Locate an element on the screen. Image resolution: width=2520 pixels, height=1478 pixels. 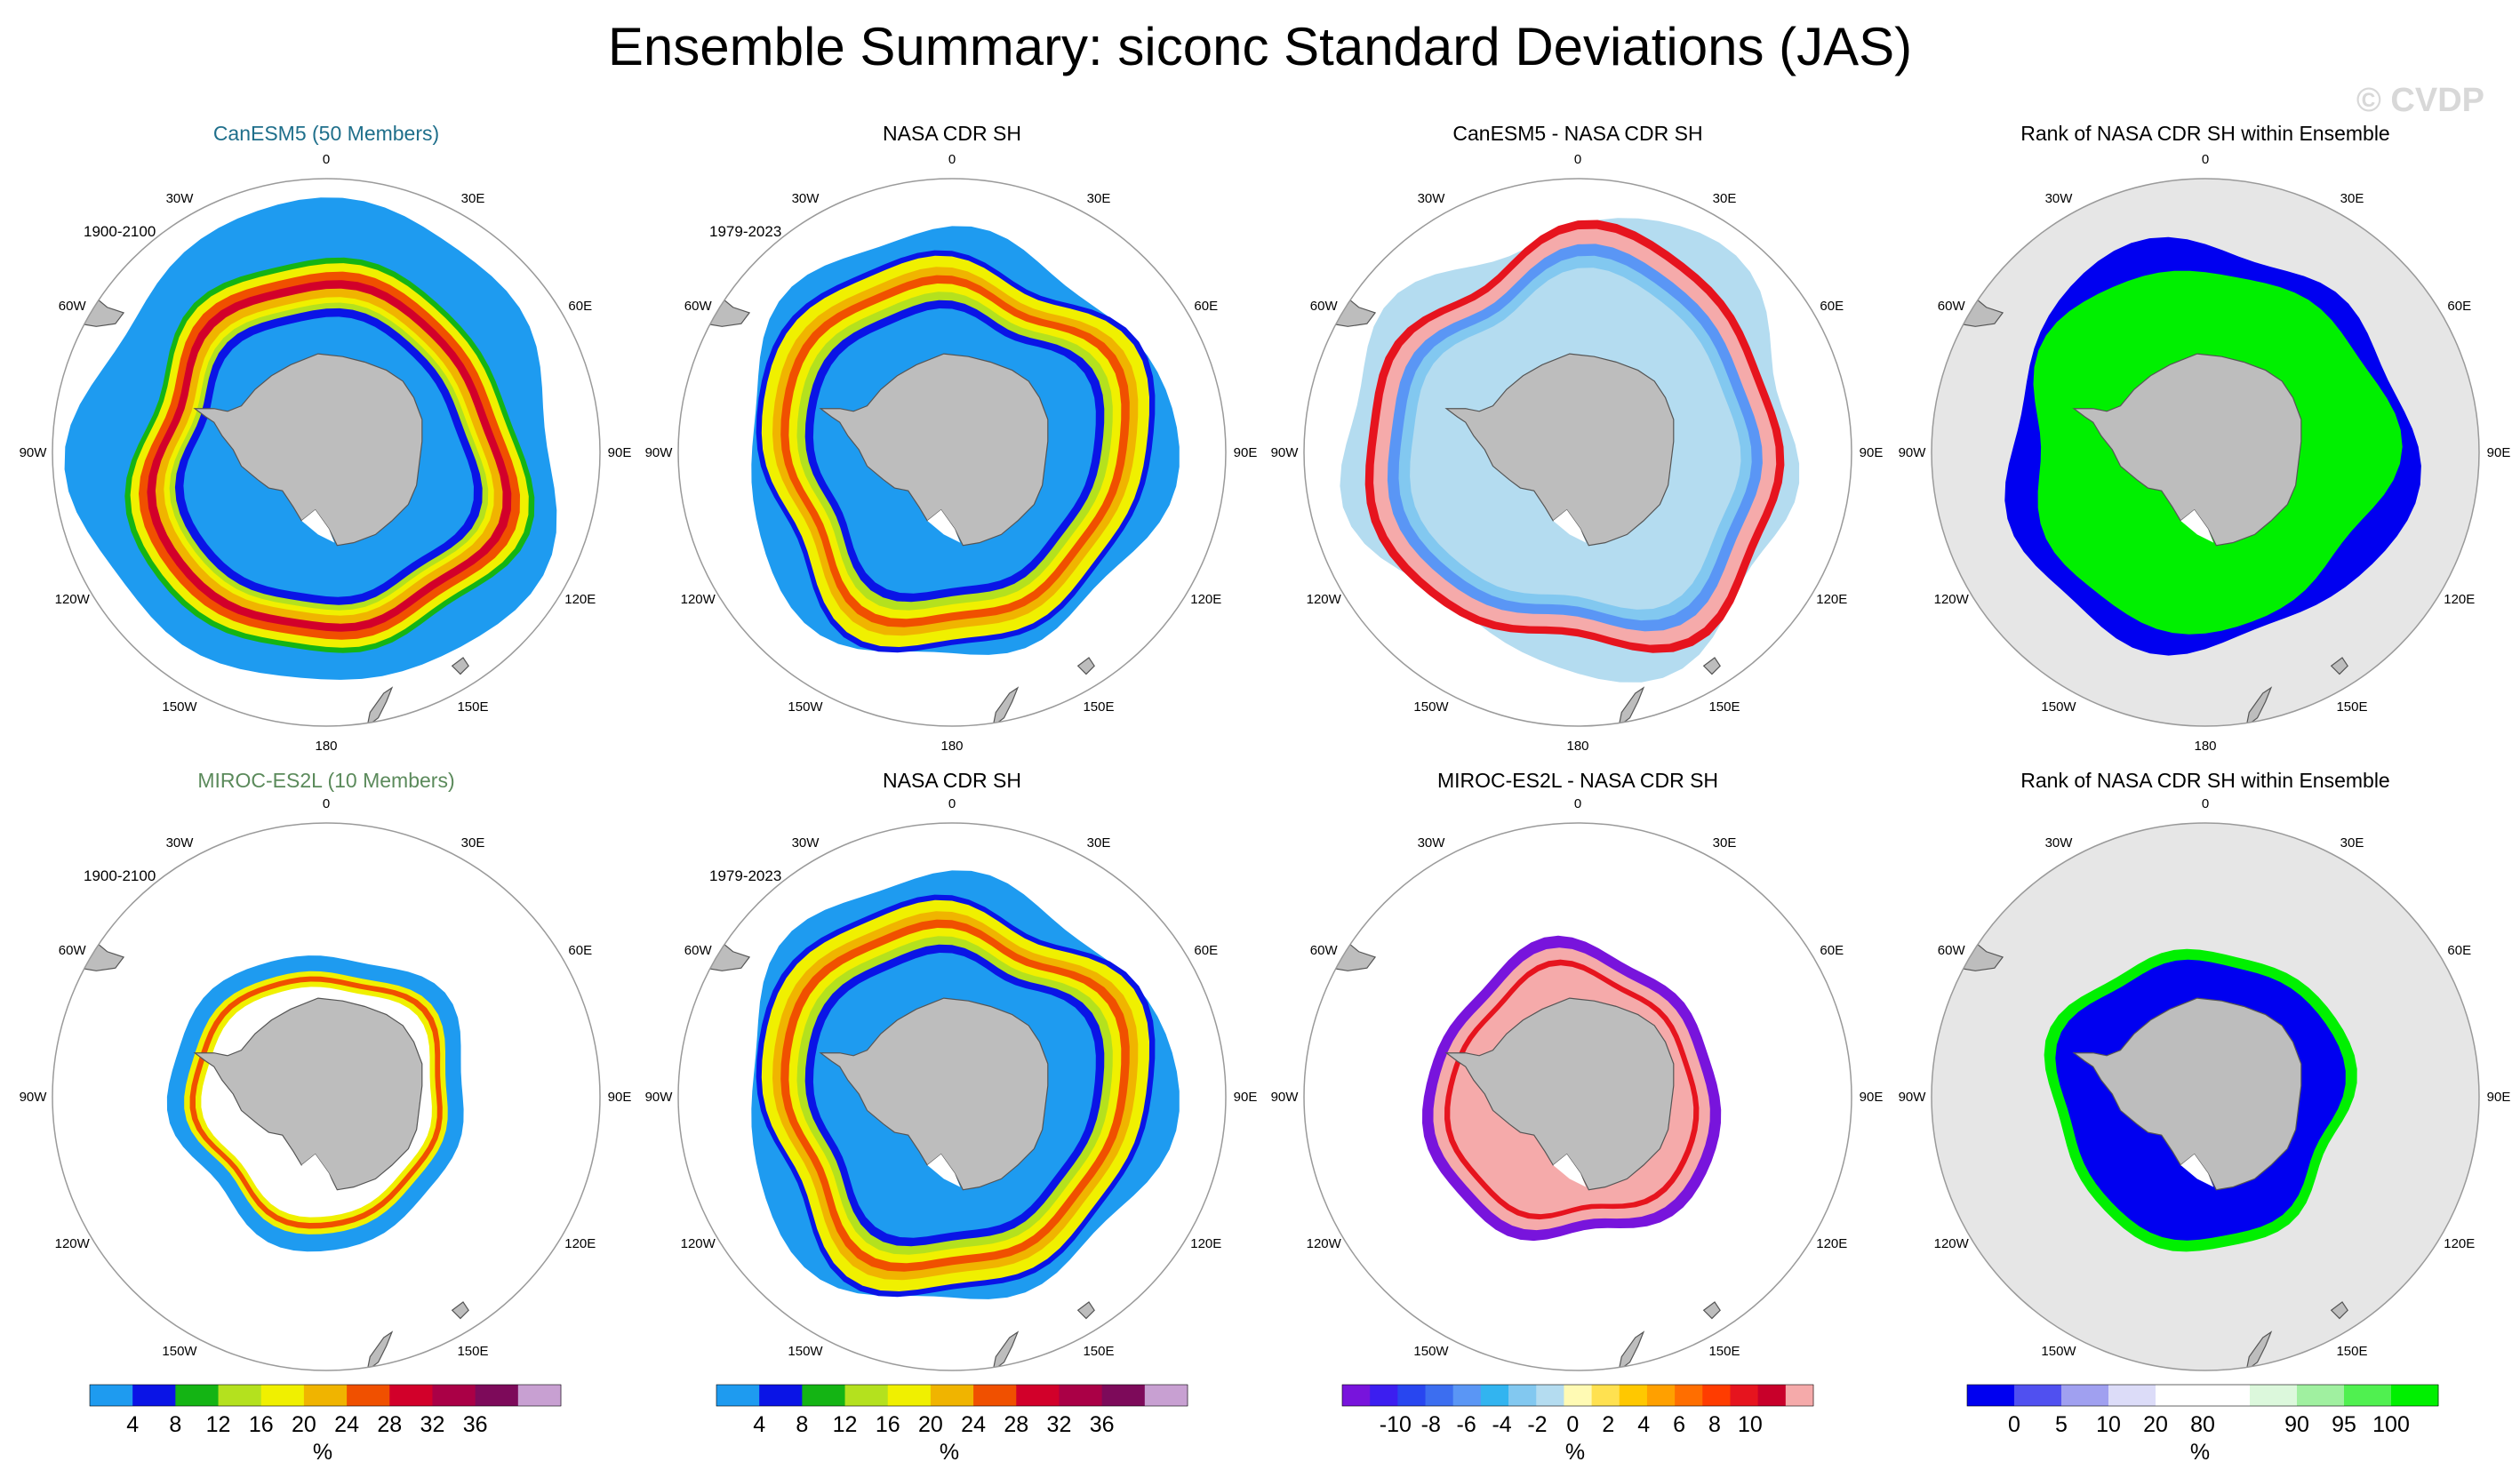
panel-period: 1979-2023 is located at coordinates (745, 231).